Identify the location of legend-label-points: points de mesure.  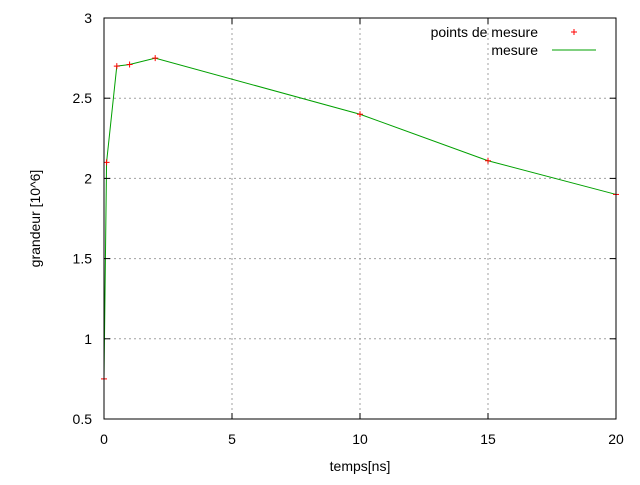
(485, 32).